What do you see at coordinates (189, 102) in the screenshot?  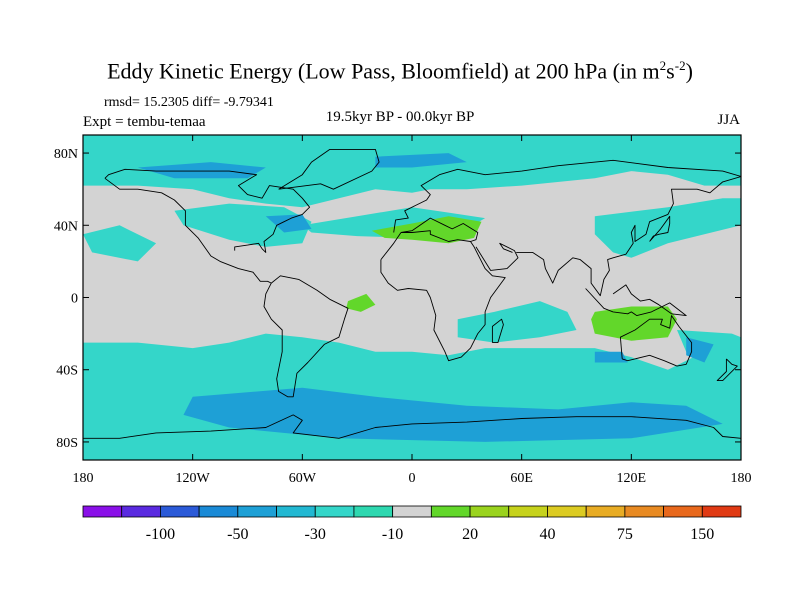 I see `stats-label: rmsd= 15.2305 diff= -9.79341` at bounding box center [189, 102].